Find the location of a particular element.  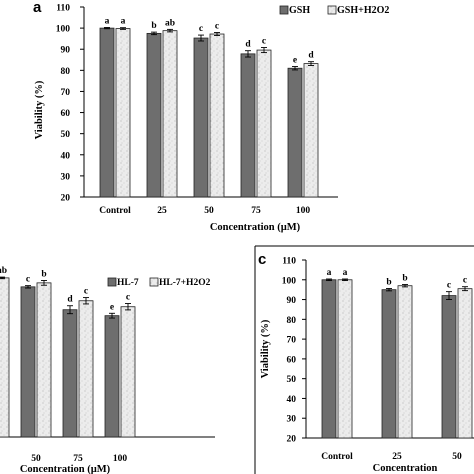

panel-letter: a is located at coordinates (37, 8).